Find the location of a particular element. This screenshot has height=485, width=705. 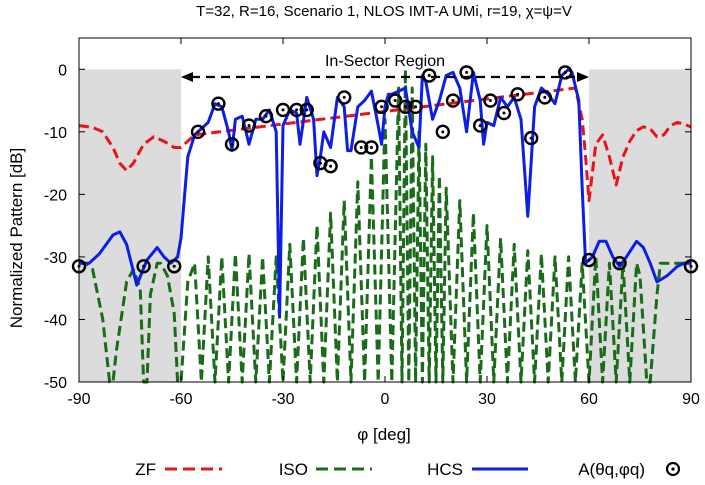

x-tick-label: 30 is located at coordinates (487, 399).